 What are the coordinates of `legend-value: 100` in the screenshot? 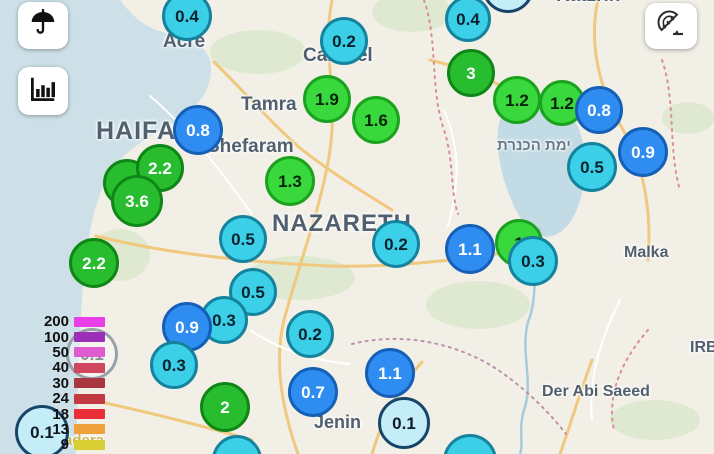 It's located at (56, 337).